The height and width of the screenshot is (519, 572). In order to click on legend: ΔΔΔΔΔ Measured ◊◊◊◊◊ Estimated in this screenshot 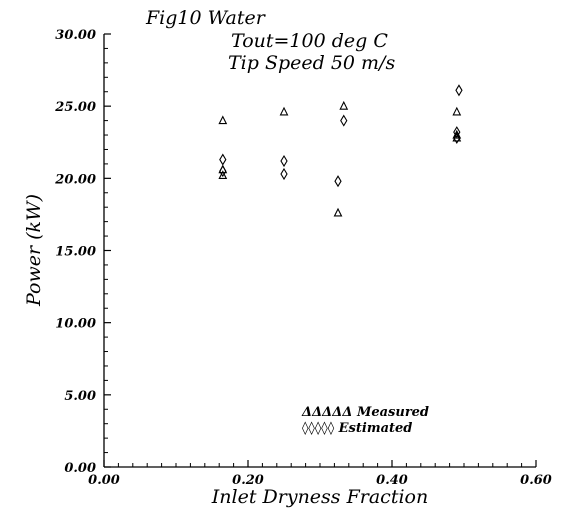, I will do `click(365, 420)`.